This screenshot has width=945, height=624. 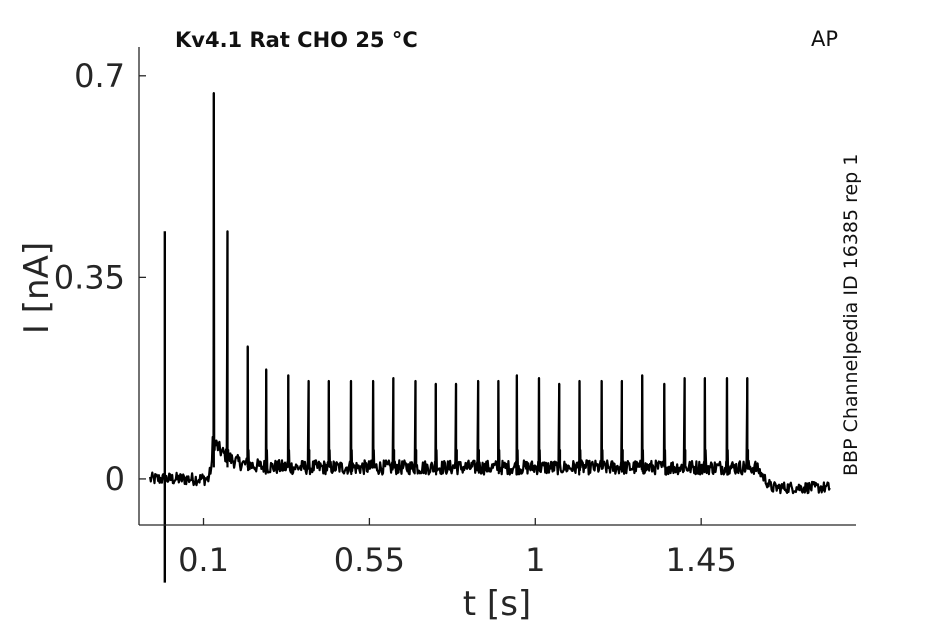 I want to click on chart-title: Kv4.1 Rat CHO 25 °C, so click(x=296, y=40).